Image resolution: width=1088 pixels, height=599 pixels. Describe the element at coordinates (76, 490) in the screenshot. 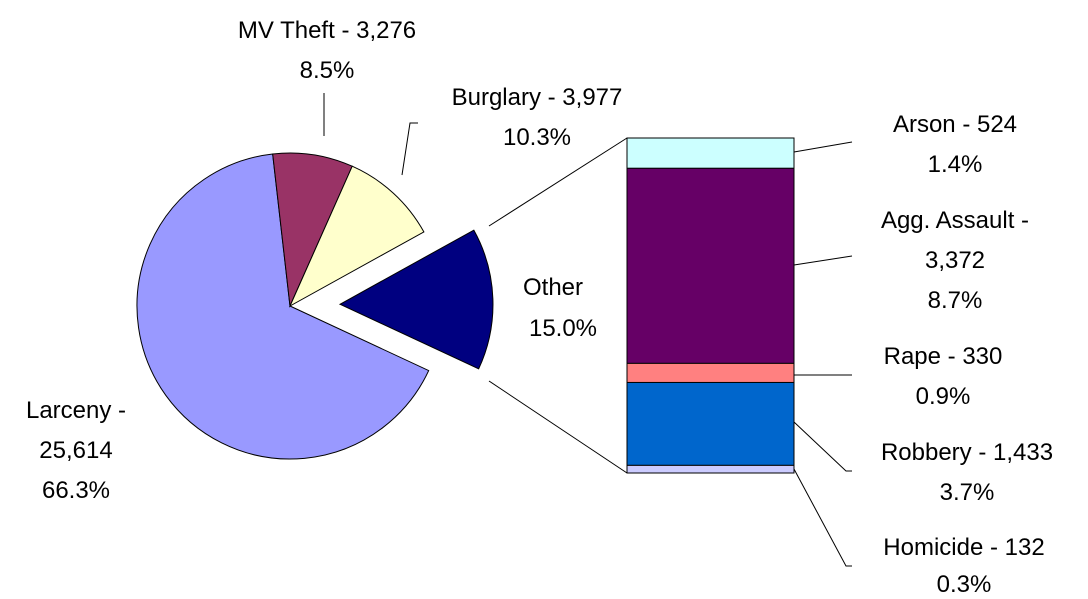

I see `percent-larceny: 66.3%` at that location.